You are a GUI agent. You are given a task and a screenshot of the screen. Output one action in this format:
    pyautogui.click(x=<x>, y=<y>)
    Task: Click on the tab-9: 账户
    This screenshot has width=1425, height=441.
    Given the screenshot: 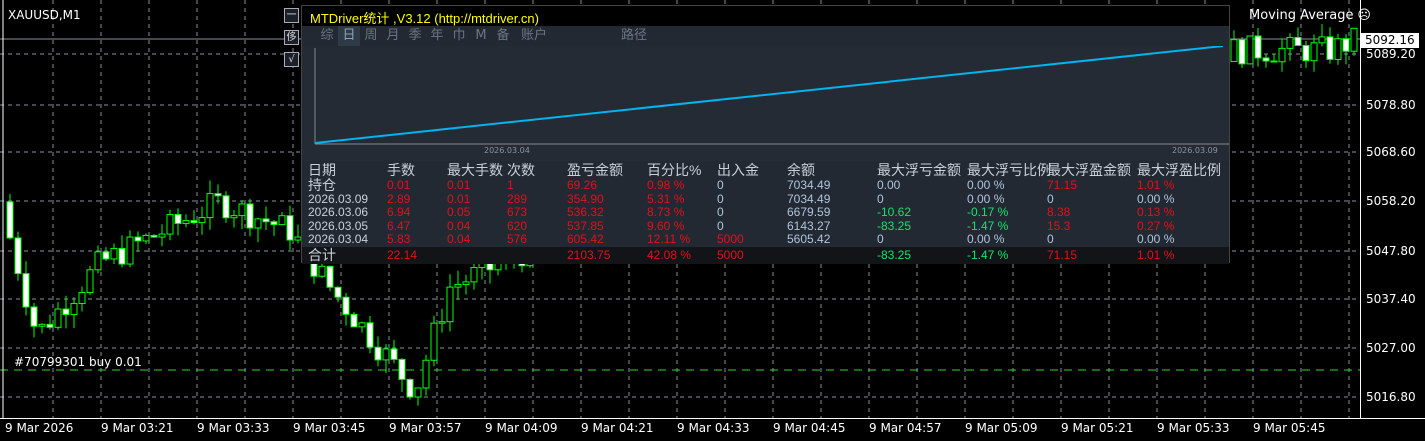 What is the action you would take?
    pyautogui.click(x=533, y=35)
    